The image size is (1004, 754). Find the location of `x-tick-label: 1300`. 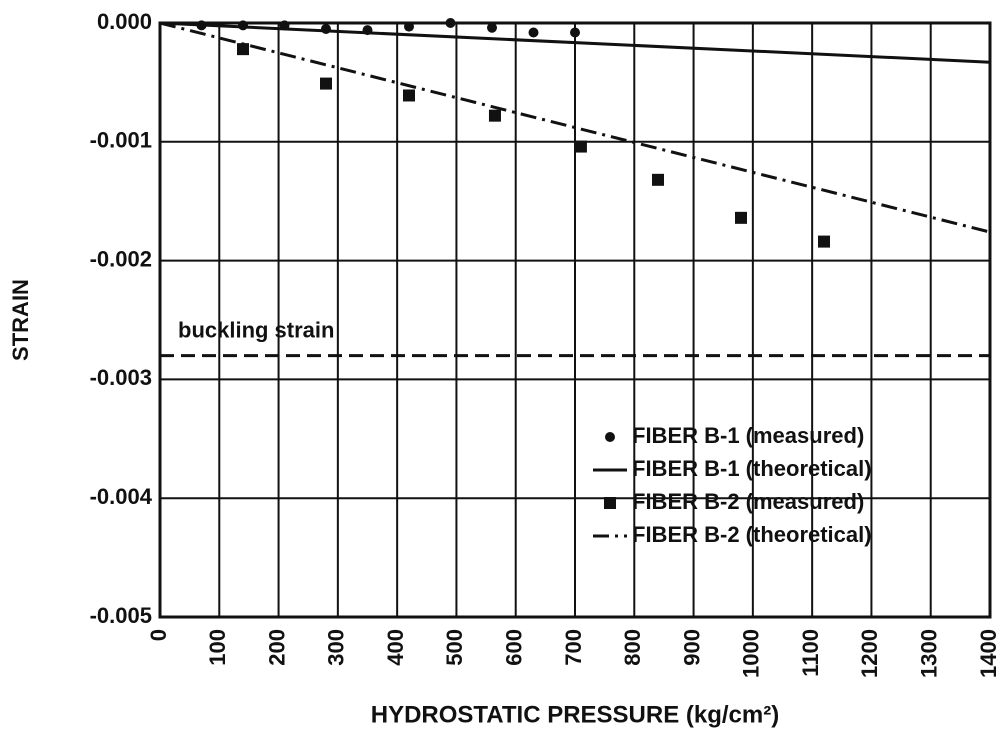

x-tick-label: 1300 is located at coordinates (929, 653).